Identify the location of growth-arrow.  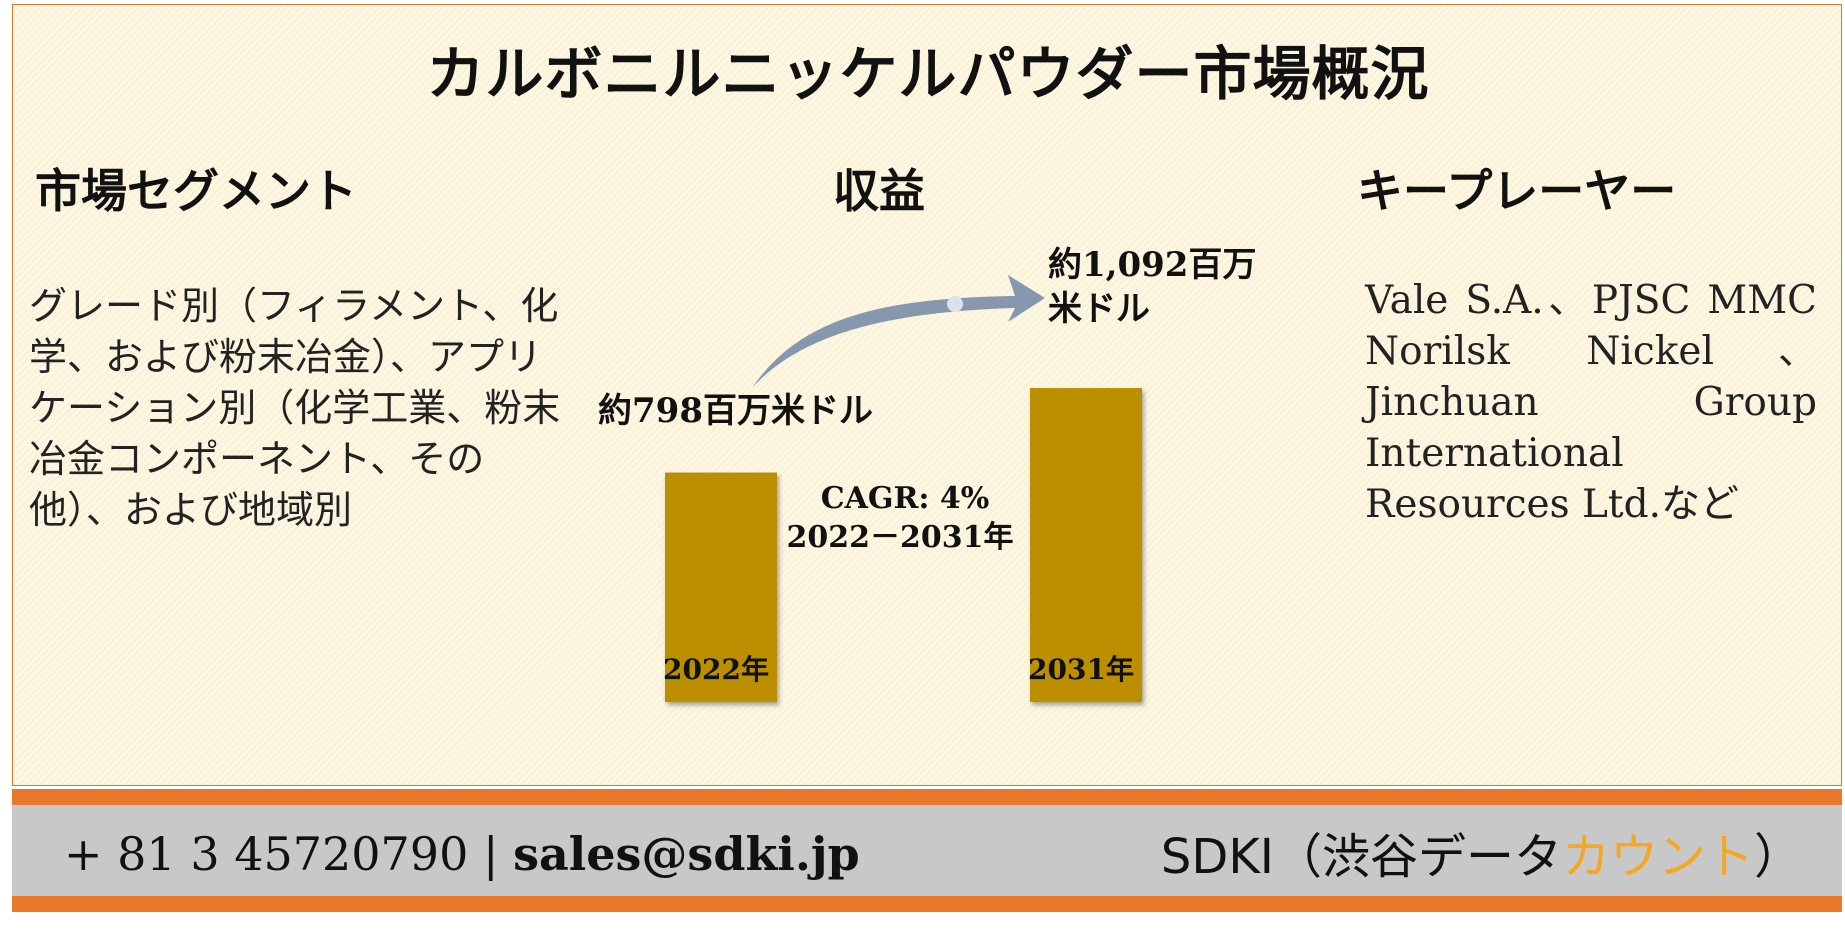
(898, 331).